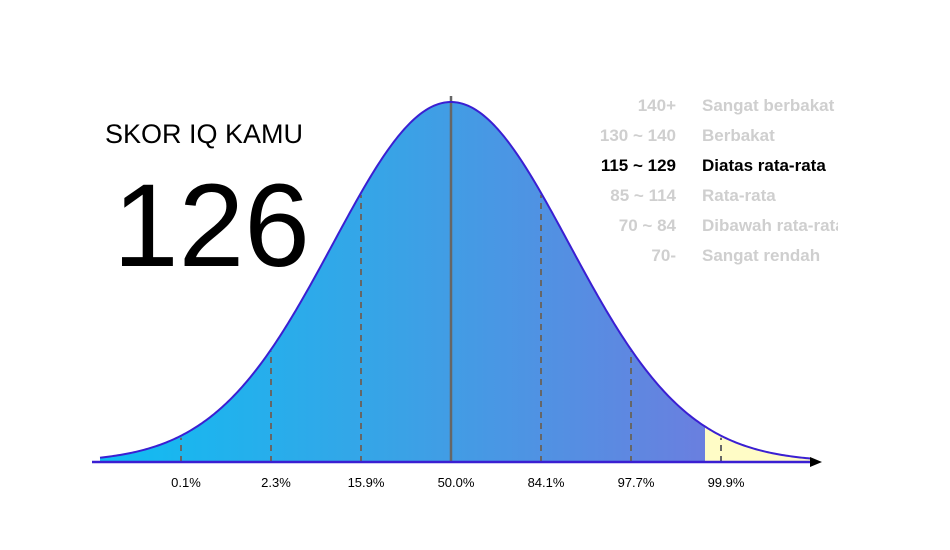 This screenshot has width=950, height=550. Describe the element at coordinates (211, 226) in the screenshot. I see `score-value: 126` at that location.